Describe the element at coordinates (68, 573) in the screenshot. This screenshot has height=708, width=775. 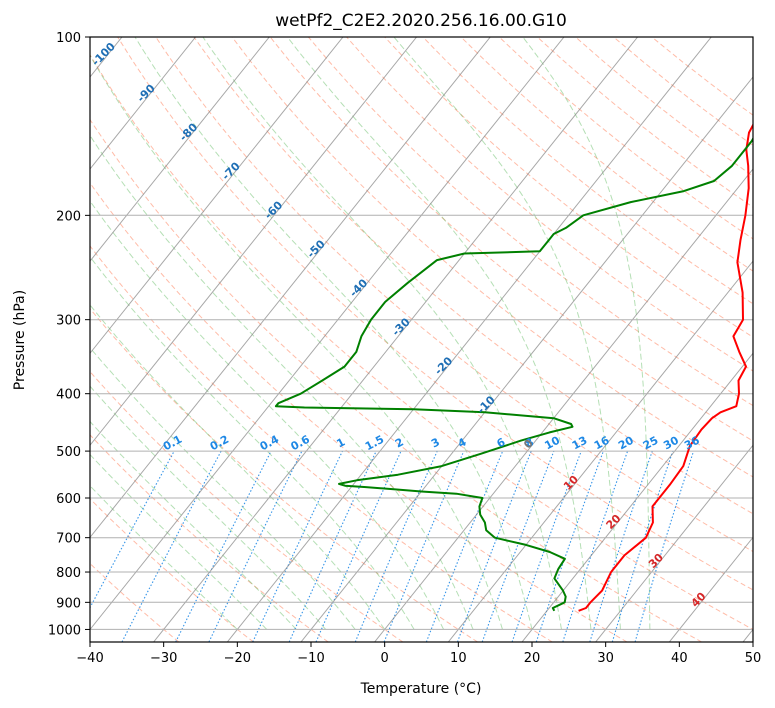
I see `y-tick-label: 800` at that location.